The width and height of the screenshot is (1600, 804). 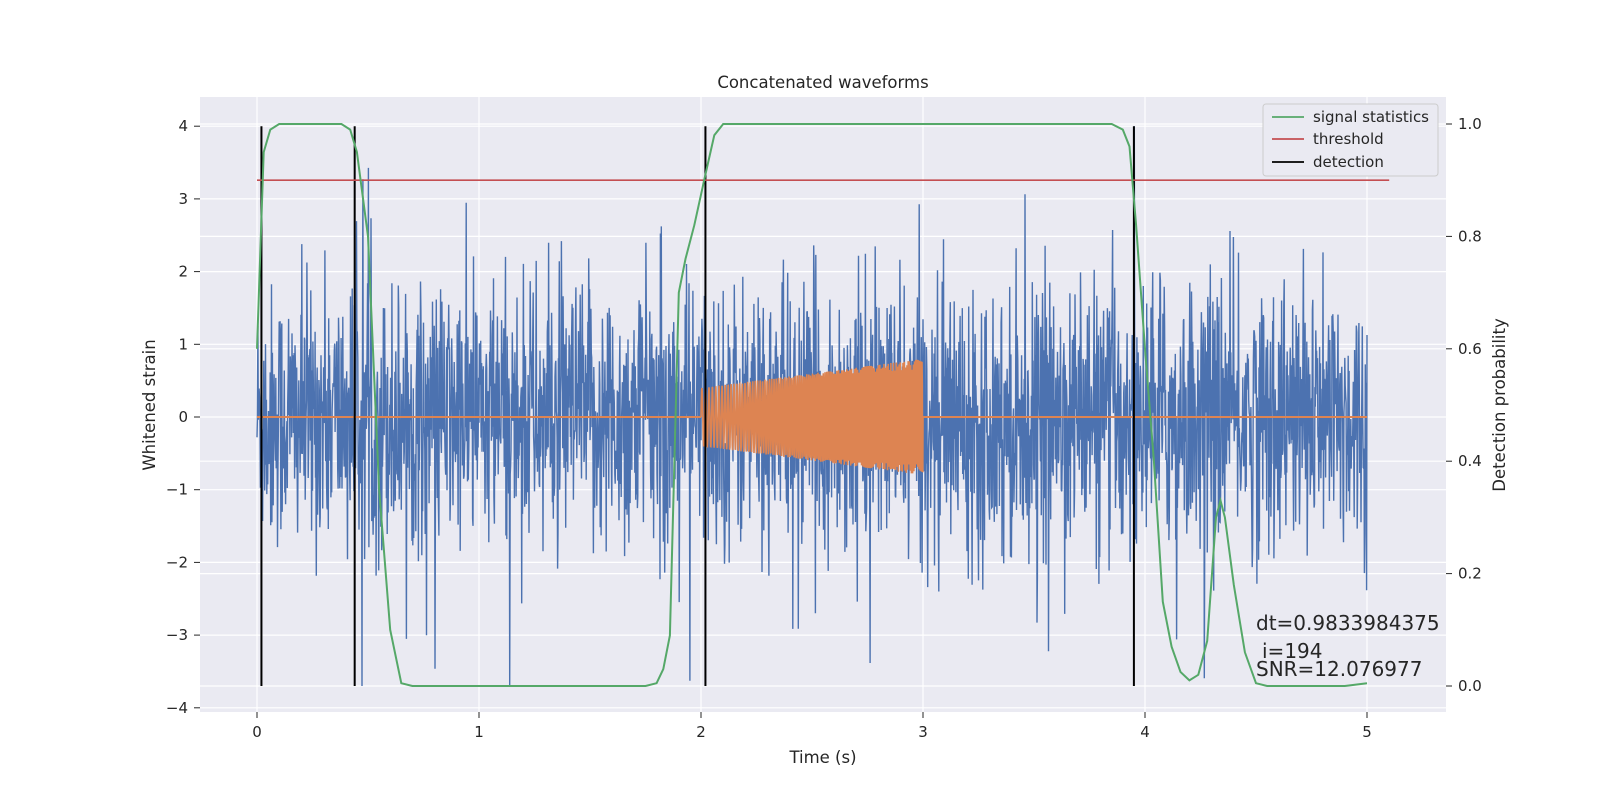 I want to click on legend-box, so click(x=1350, y=140).